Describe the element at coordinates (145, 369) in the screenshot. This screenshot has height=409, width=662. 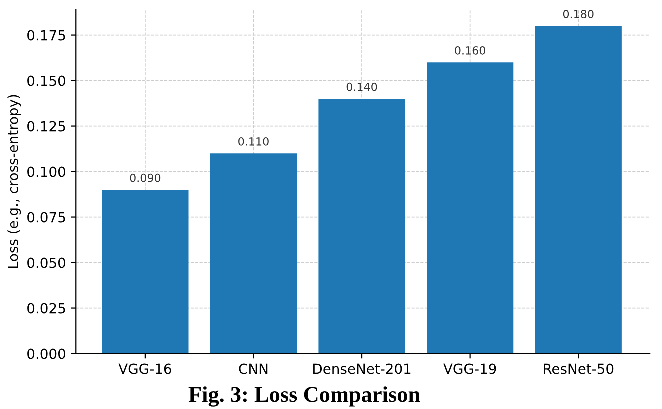
I see `x-tick-label: VGG-16` at that location.